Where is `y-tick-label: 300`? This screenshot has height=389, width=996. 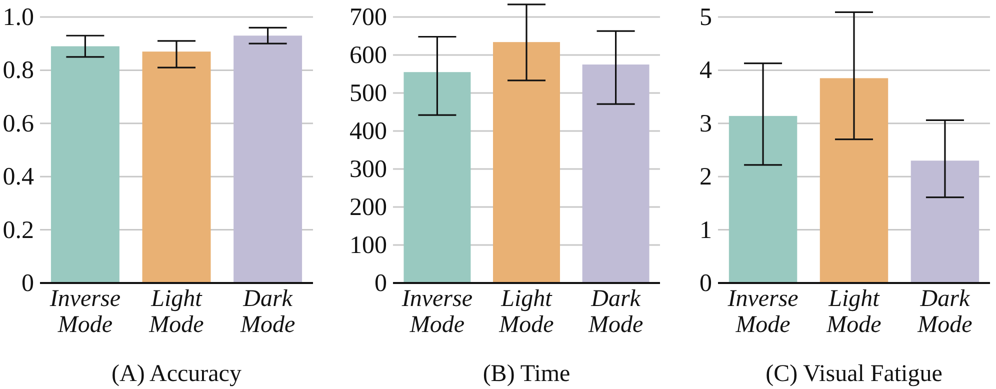
y-tick-label: 300 is located at coordinates (368, 169).